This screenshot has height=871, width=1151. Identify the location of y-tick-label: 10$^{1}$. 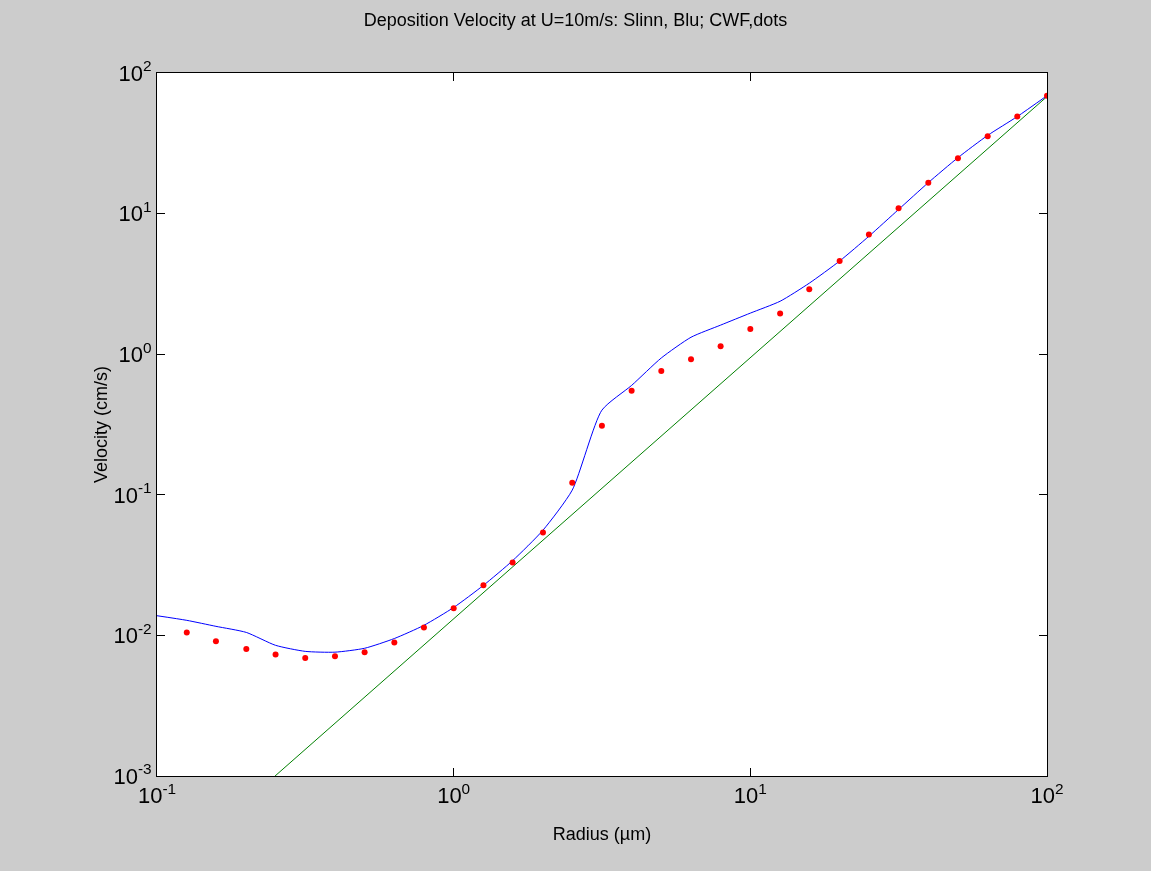
(135, 212).